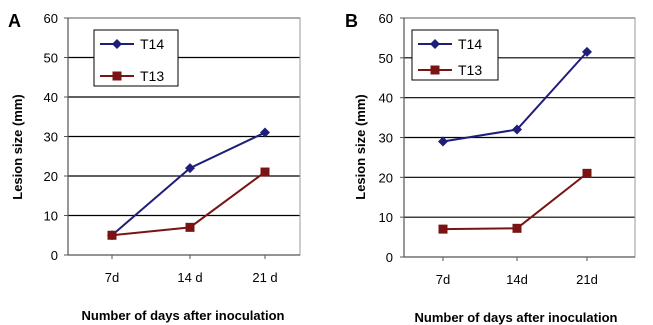  I want to click on series-line-t13, so click(515, 201).